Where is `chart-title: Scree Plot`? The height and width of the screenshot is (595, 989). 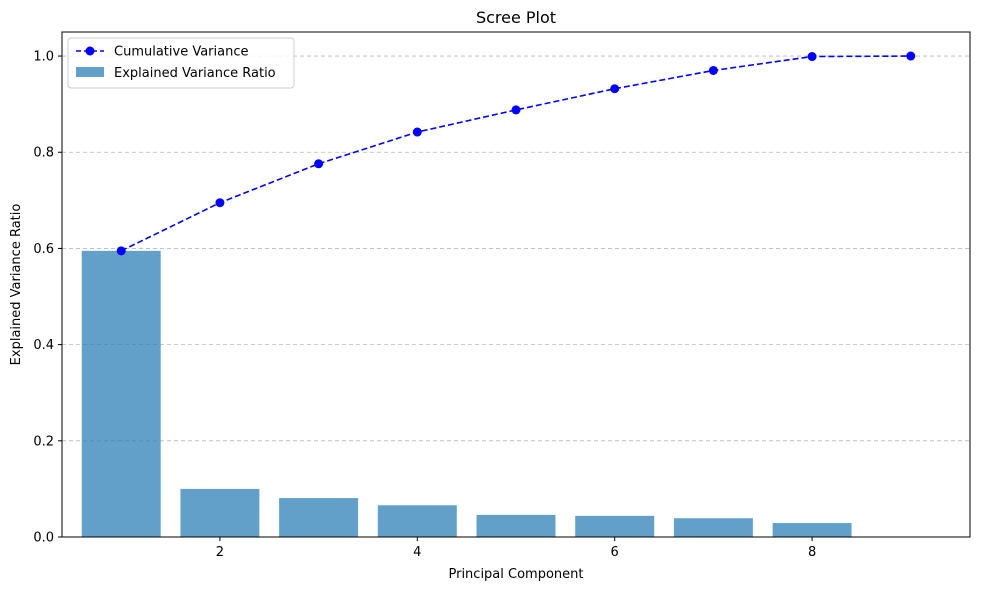
chart-title: Scree Plot is located at coordinates (516, 17).